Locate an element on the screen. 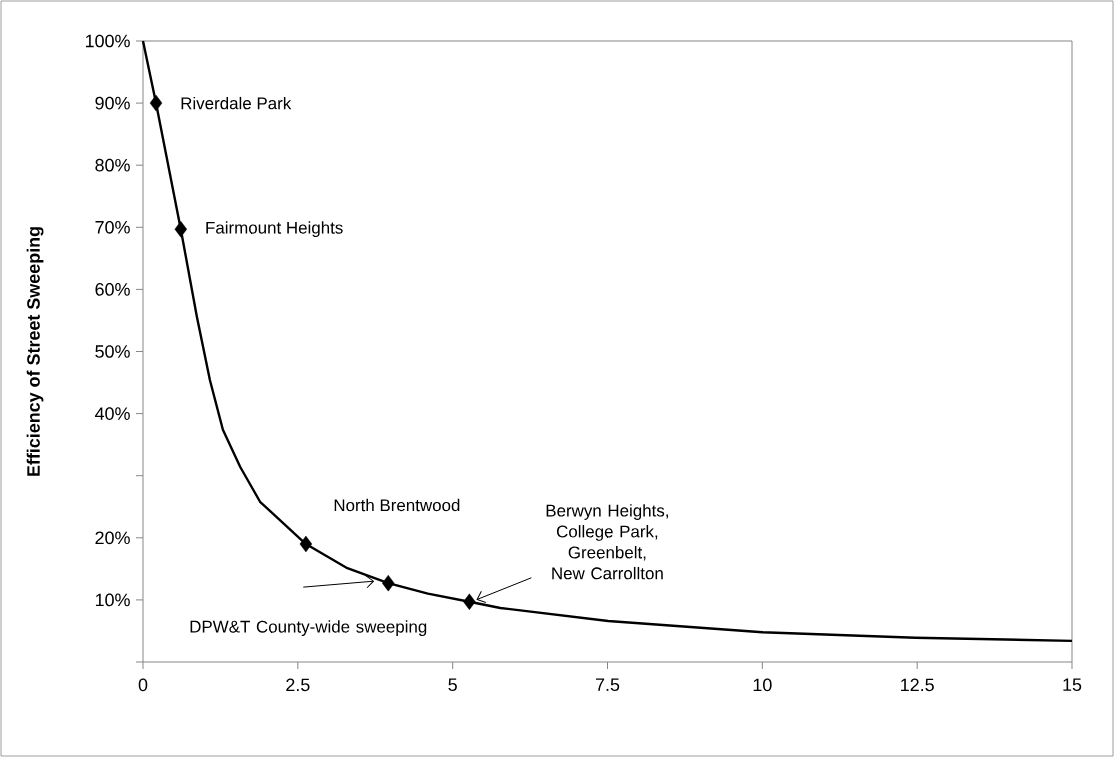 The image size is (1114, 757). annotation: Berwyn Heights, College Park, Greenbelt, New Carrollton is located at coordinates (607, 542).